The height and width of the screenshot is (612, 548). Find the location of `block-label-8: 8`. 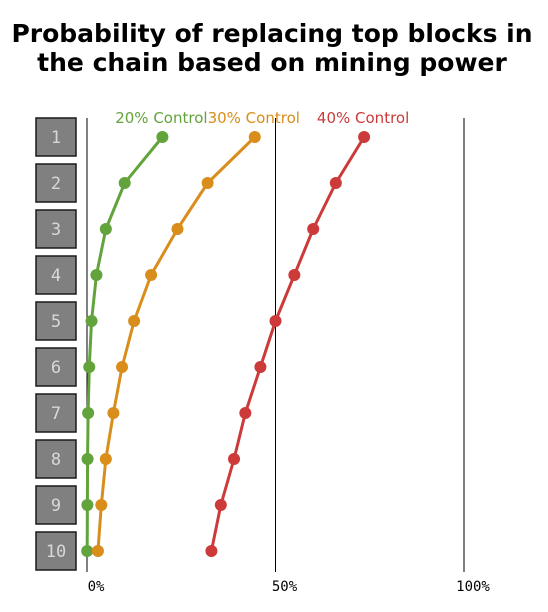

block-label-8: 8 is located at coordinates (56, 460).